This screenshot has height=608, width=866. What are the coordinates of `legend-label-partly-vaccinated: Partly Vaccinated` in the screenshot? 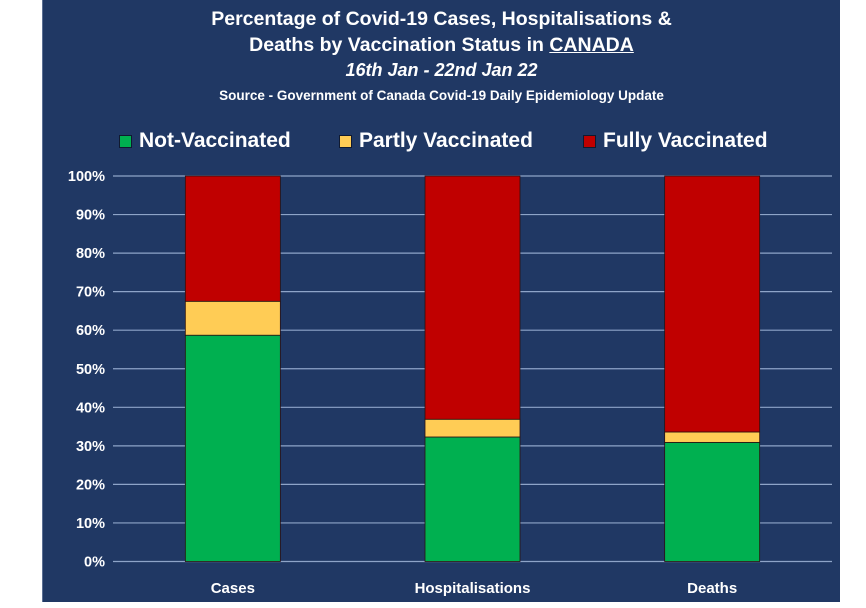 It's located at (446, 140).